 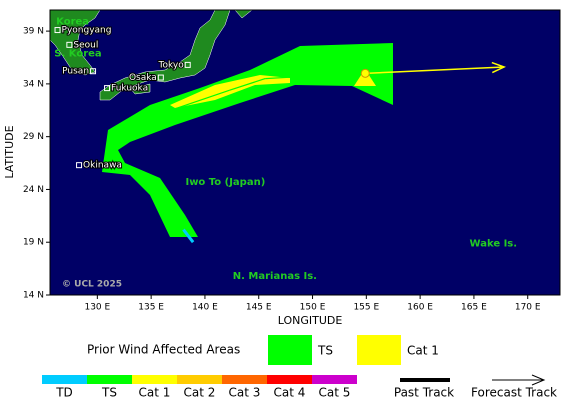 What do you see at coordinates (143, 78) in the screenshot?
I see `city-label: Osaka` at bounding box center [143, 78].